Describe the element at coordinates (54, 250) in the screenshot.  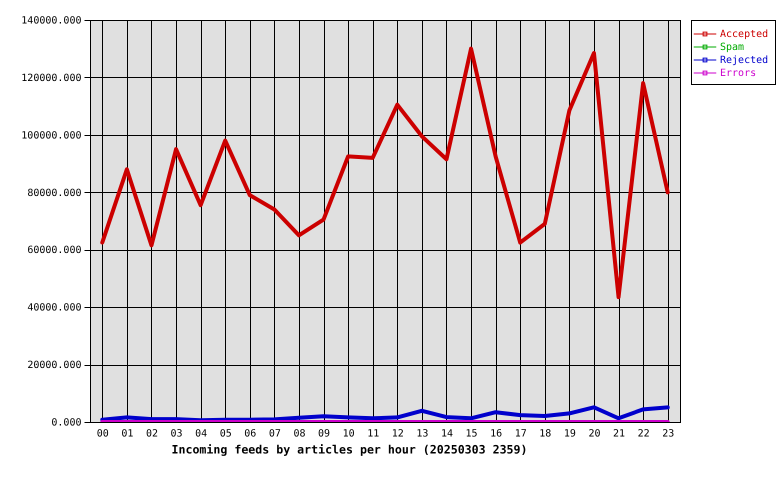
I see `y-tick-label: 60000.000` at that location.